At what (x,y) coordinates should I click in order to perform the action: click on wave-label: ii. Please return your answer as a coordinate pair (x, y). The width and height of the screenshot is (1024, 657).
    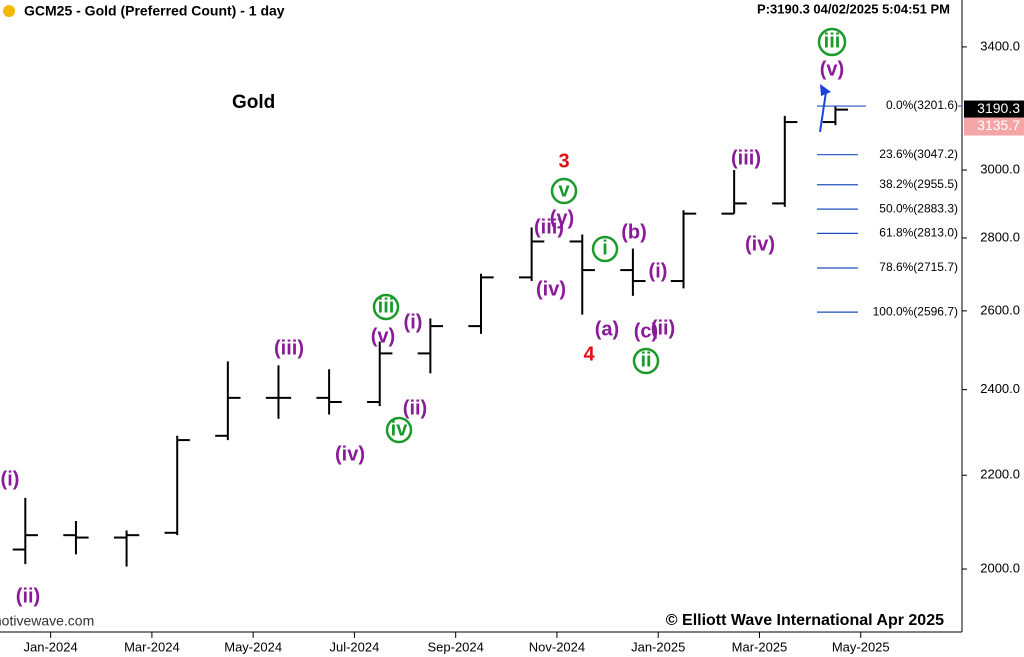
    Looking at the image, I should click on (645, 360).